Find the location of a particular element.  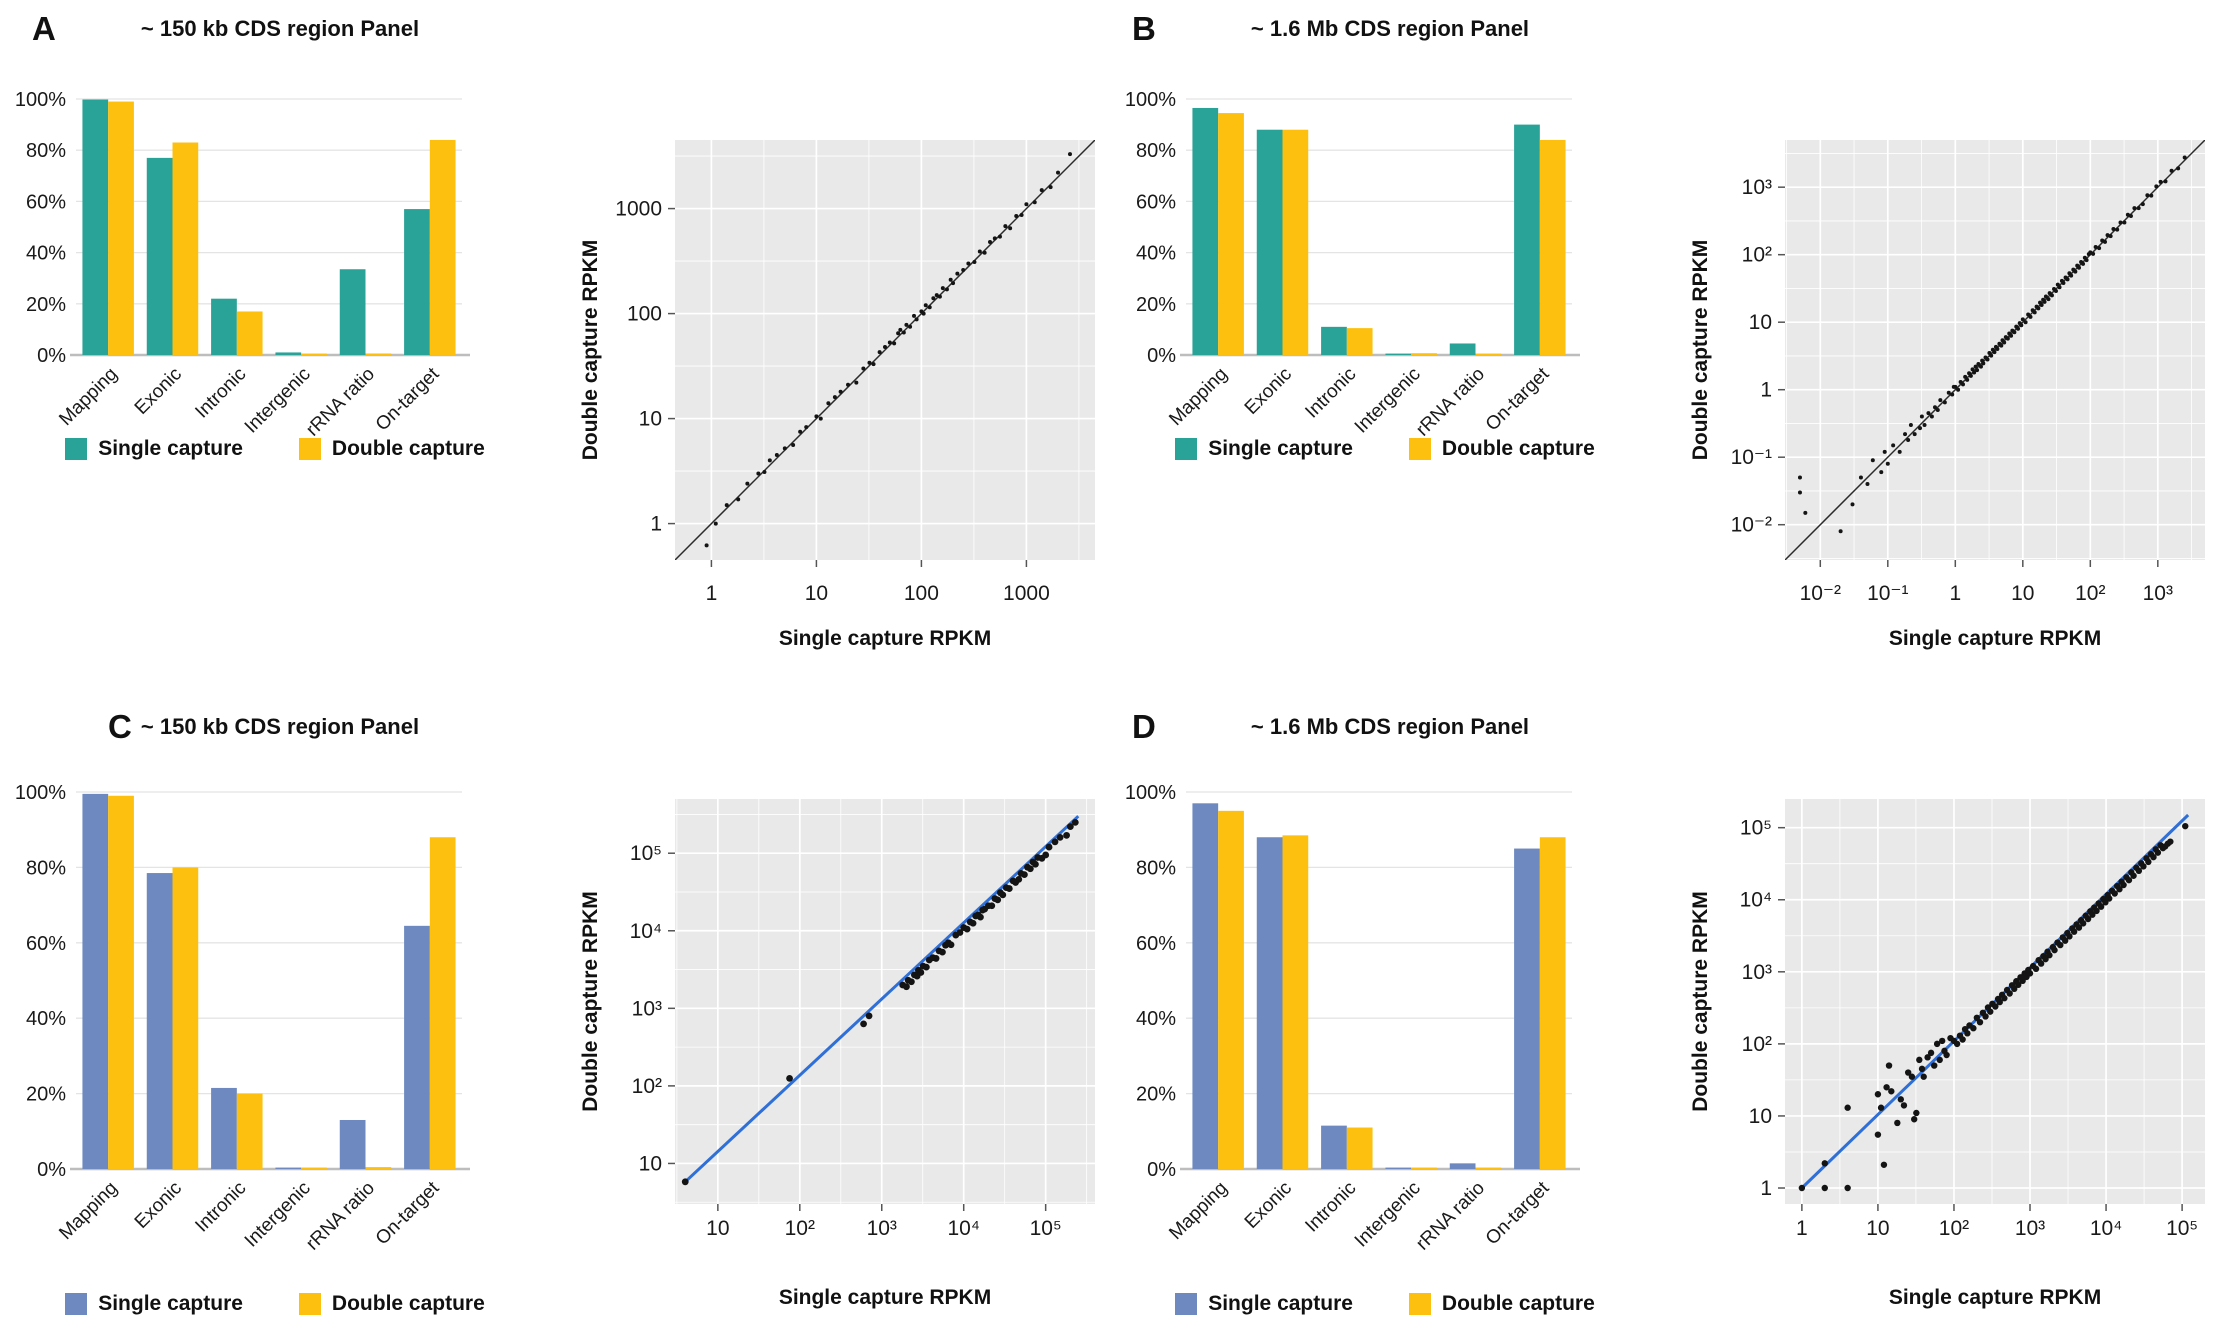

y-tick-label: 10² is located at coordinates (1757, 255).